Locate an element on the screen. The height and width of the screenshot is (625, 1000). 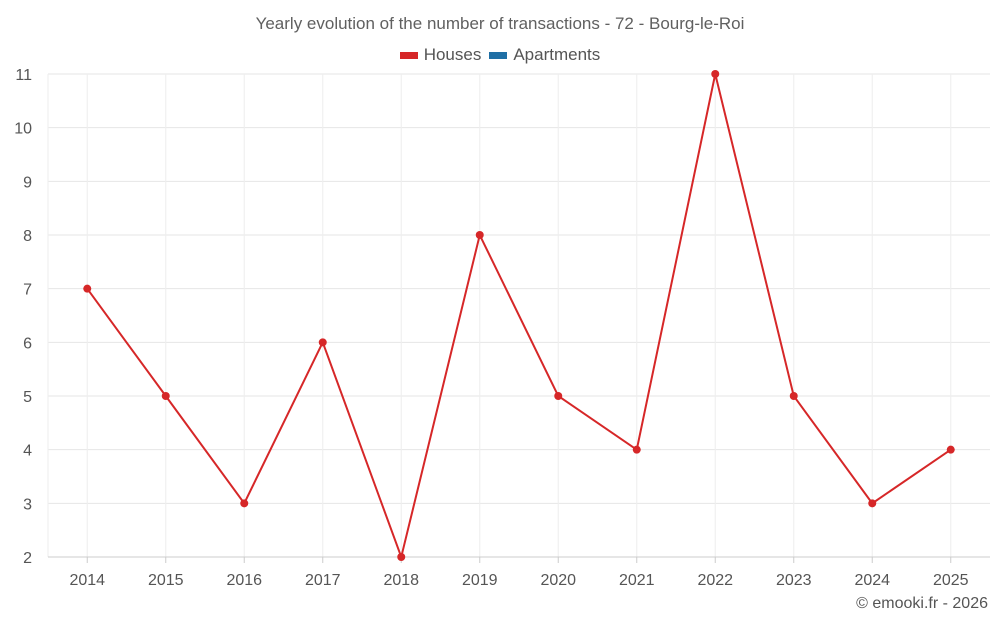
x-tick-label: 2022 is located at coordinates (715, 580).